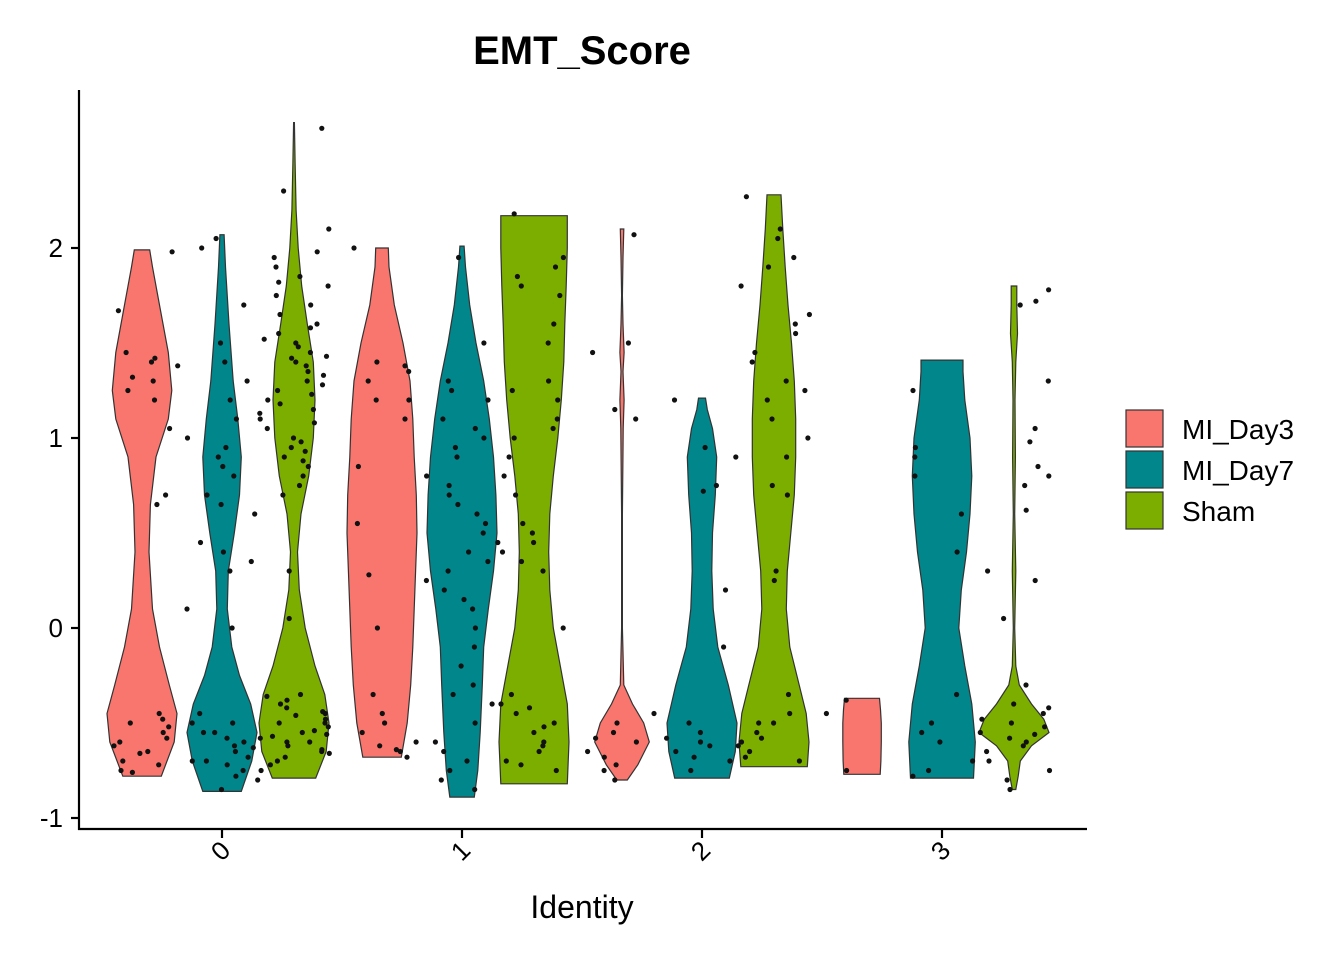 Image resolution: width=1344 pixels, height=960 pixels. What do you see at coordinates (1144, 510) in the screenshot?
I see `legend-swatch-sham` at bounding box center [1144, 510].